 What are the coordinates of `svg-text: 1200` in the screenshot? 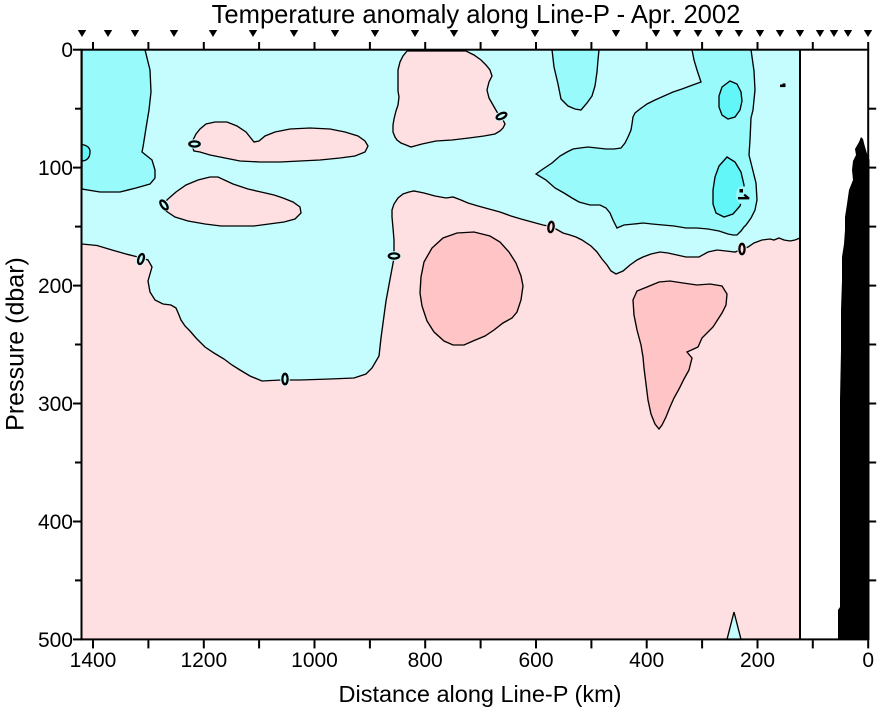 It's located at (203, 660).